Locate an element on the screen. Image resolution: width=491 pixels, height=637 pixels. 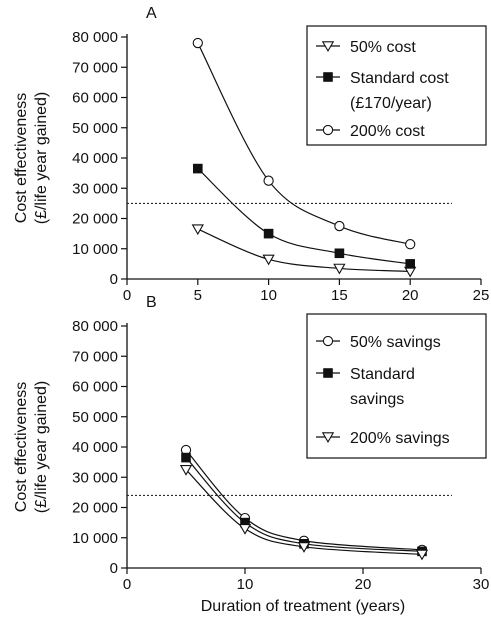
legend-label: 200% cost is located at coordinates (387, 131).